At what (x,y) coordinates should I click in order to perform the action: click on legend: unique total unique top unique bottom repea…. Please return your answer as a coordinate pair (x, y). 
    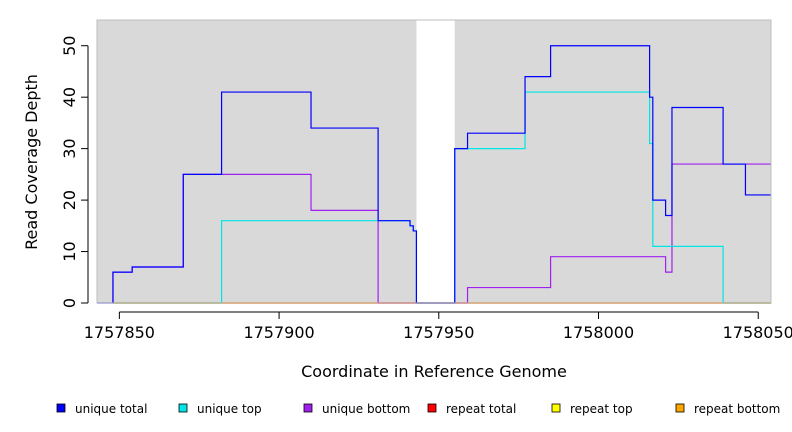
    Looking at the image, I should click on (418, 409).